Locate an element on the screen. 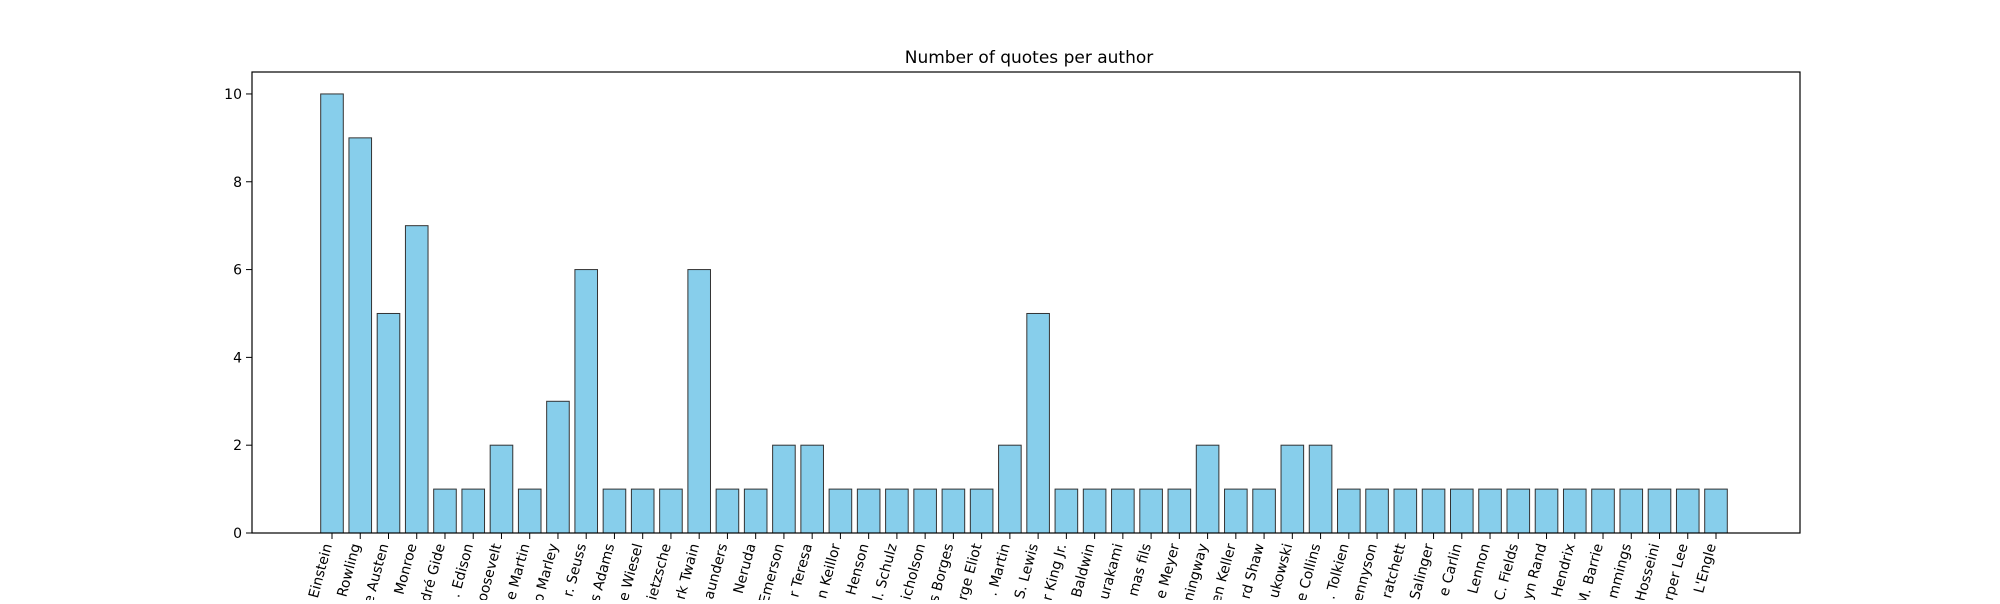 The image size is (2000, 604). x-tick-label: C. Fields is located at coordinates (1507, 571).